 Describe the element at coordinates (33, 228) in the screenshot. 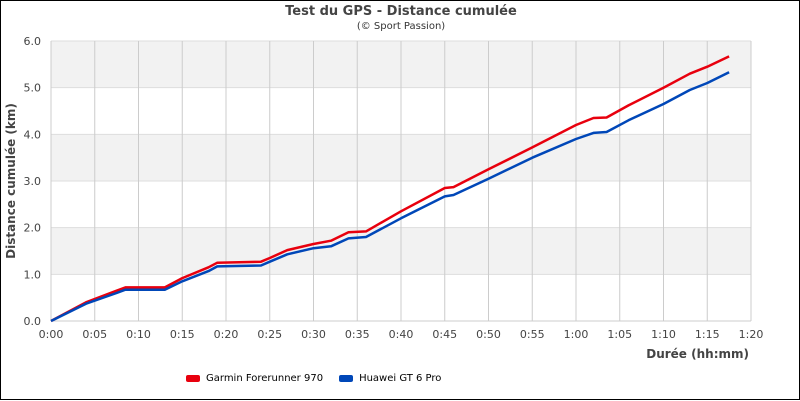

I see `y-tick-label: 2.0` at that location.